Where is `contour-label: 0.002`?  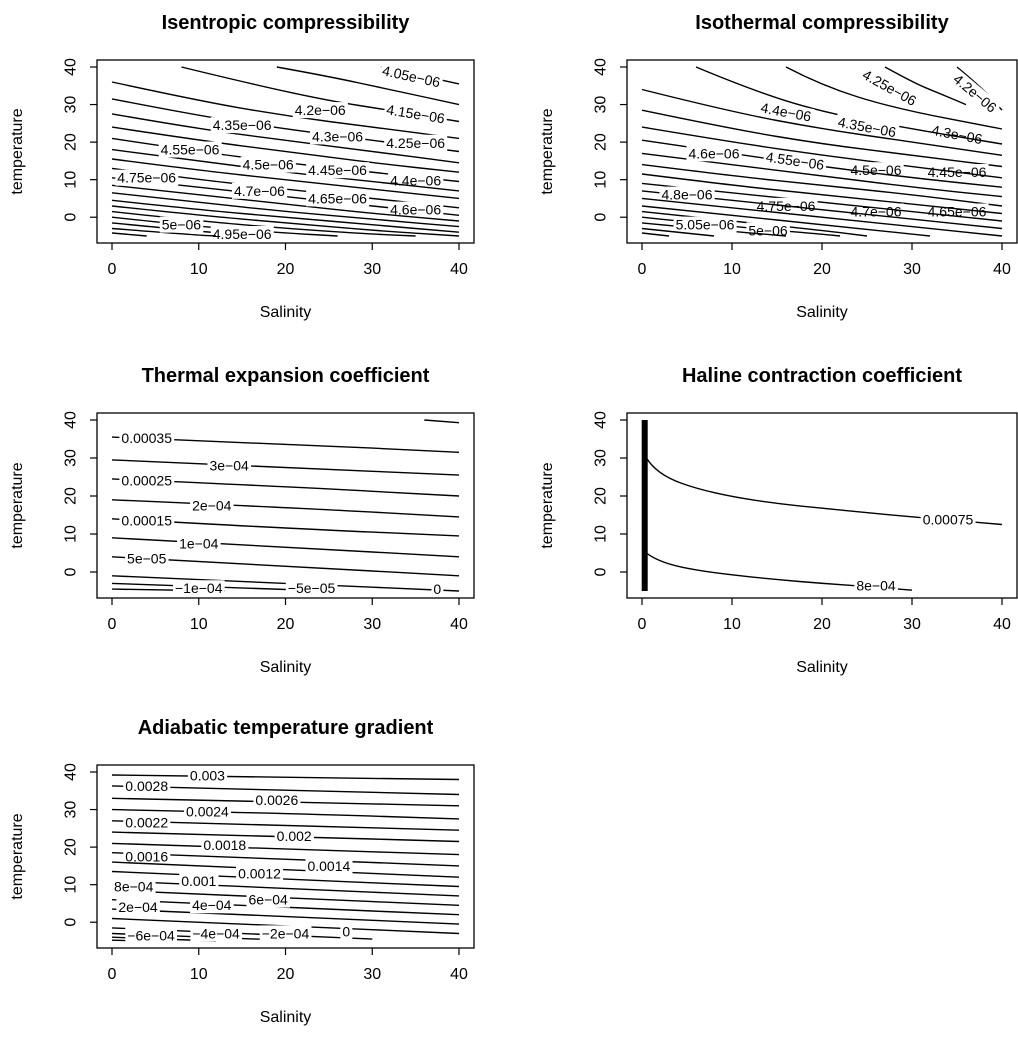
contour-label: 0.002 is located at coordinates (294, 836).